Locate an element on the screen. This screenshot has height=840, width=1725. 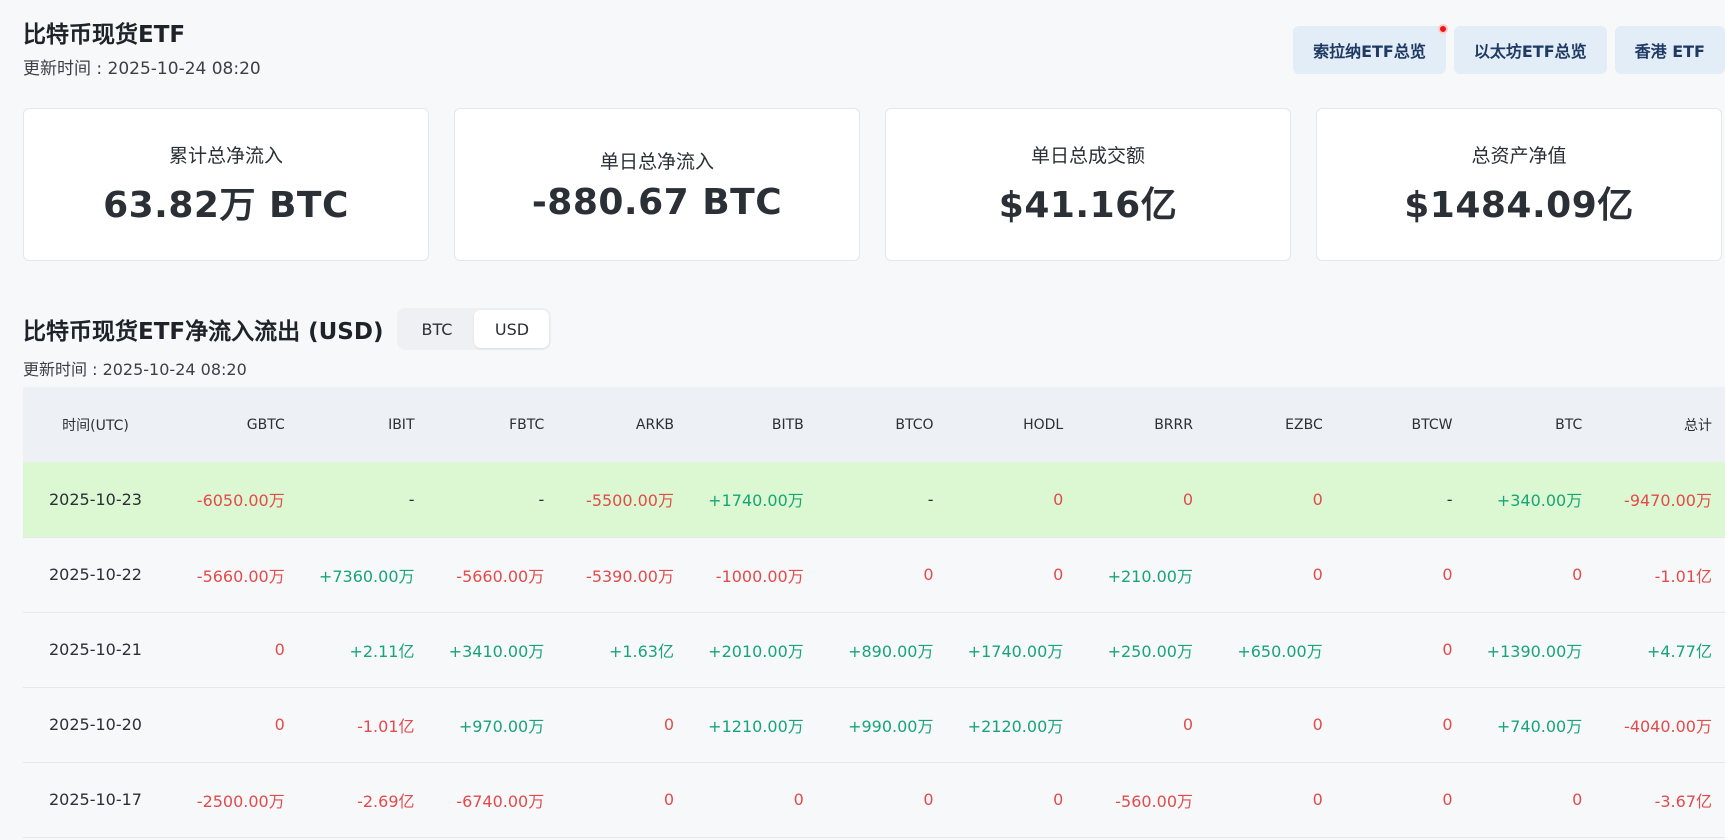
table-cell-value: +990.00万 is located at coordinates (891, 726).